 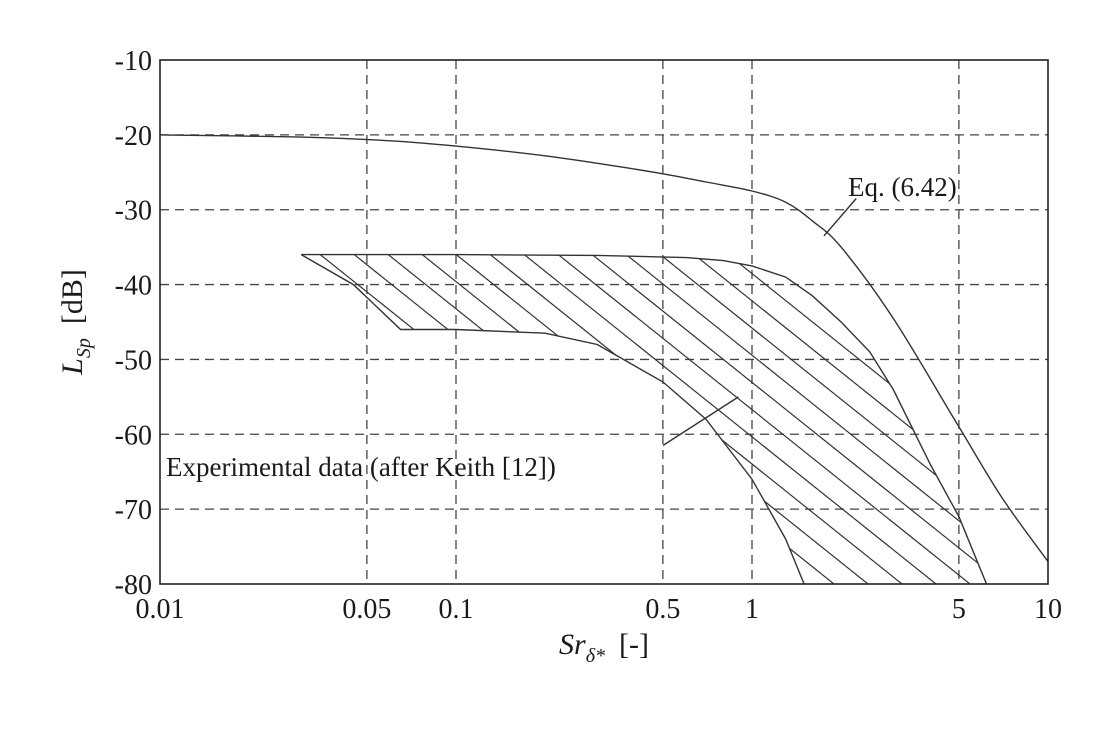 I want to click on y-tick-label: -50, so click(x=133, y=360).